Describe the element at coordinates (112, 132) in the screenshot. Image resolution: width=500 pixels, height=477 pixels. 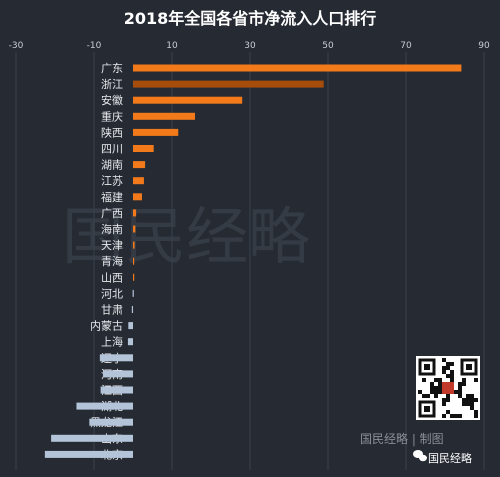
I see `category-label: 陕西` at that location.